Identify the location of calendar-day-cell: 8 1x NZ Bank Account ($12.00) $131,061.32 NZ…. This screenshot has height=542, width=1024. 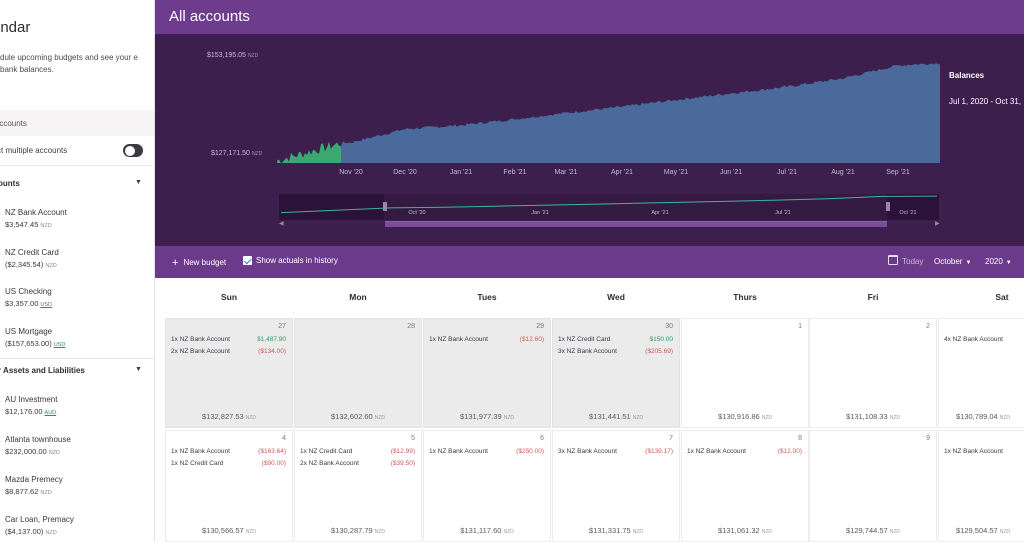
(745, 486).